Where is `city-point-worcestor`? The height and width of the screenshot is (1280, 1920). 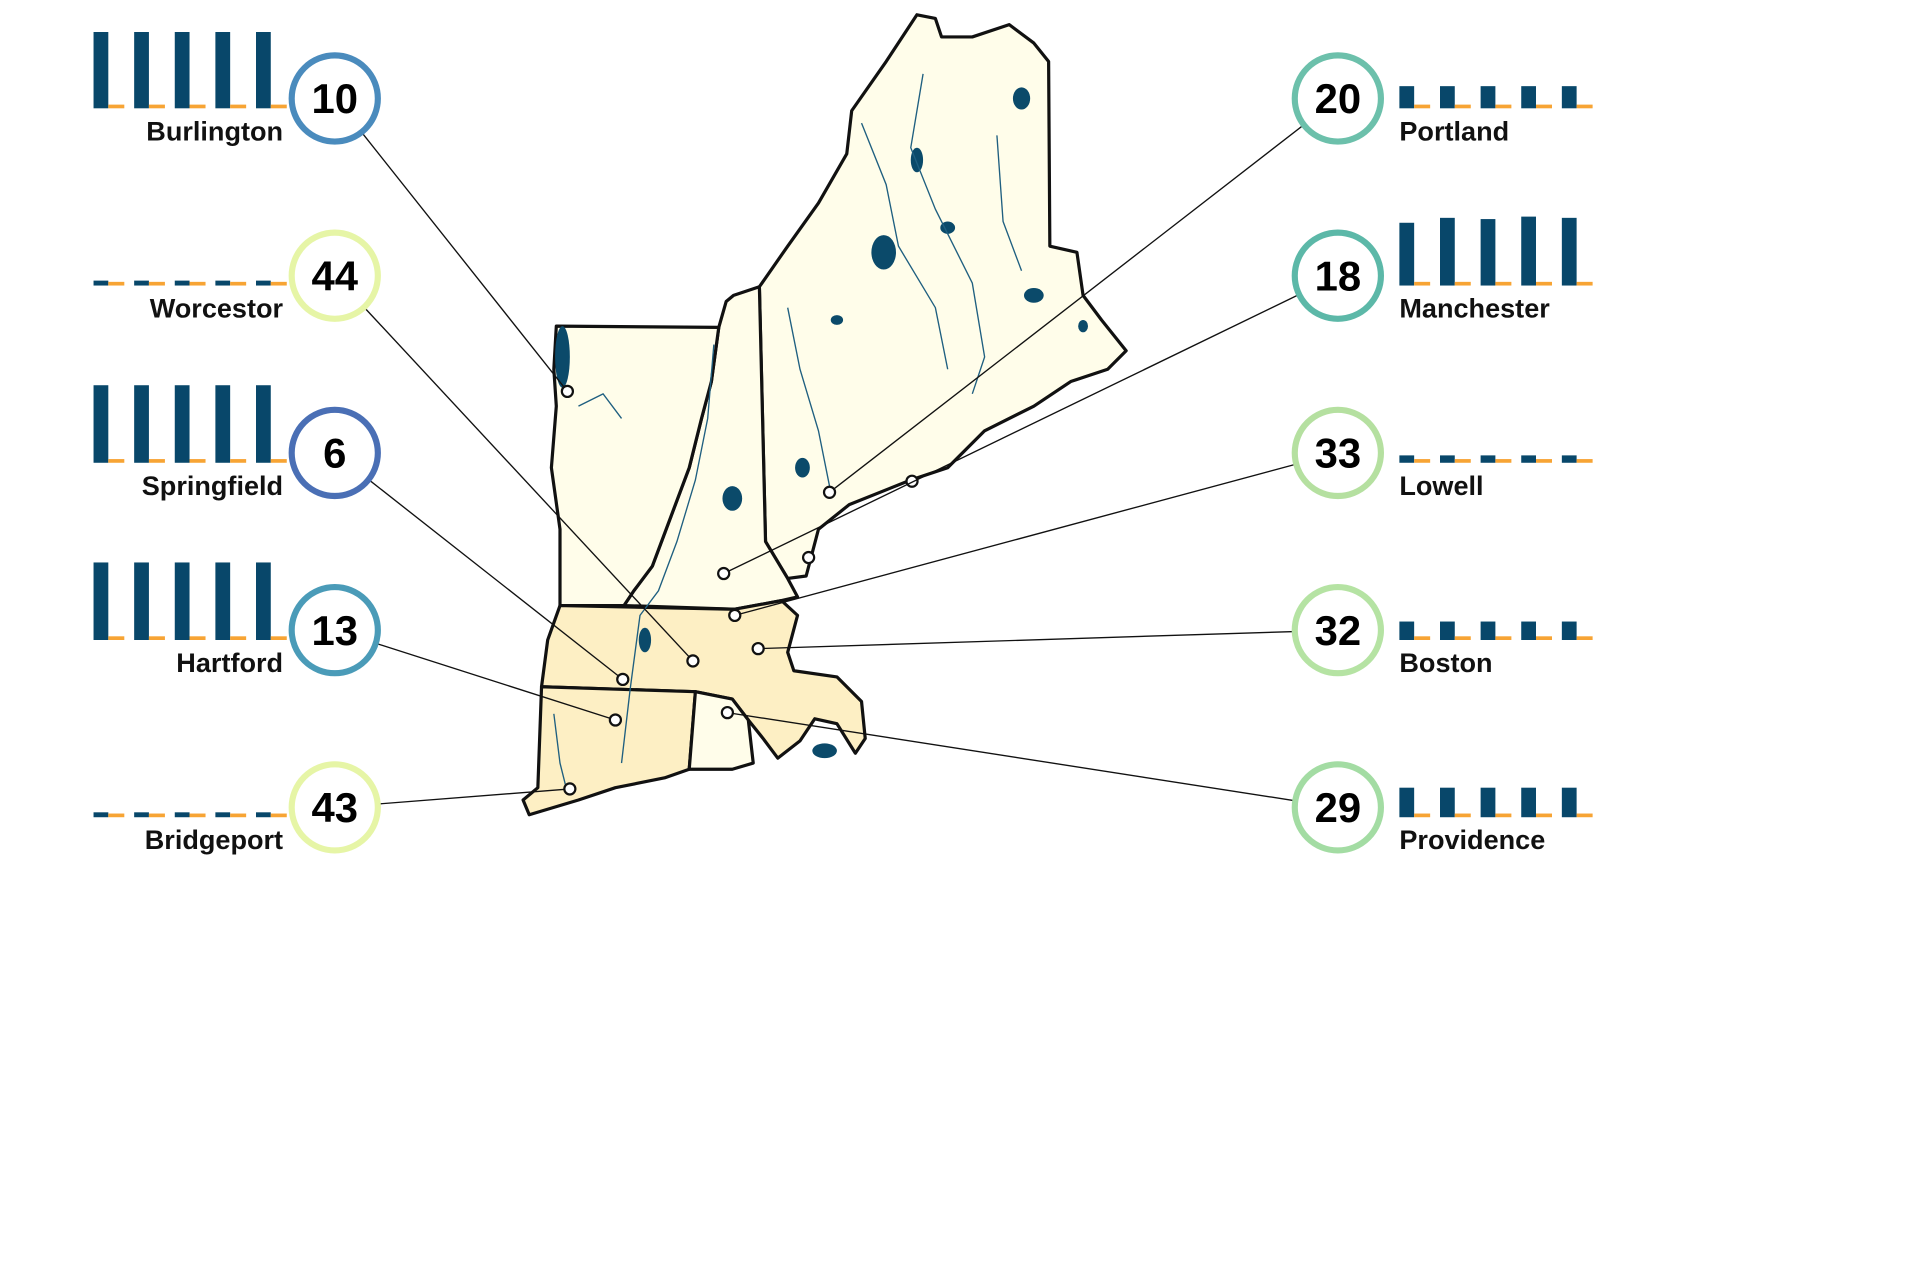
city-point-worcestor is located at coordinates (693, 661).